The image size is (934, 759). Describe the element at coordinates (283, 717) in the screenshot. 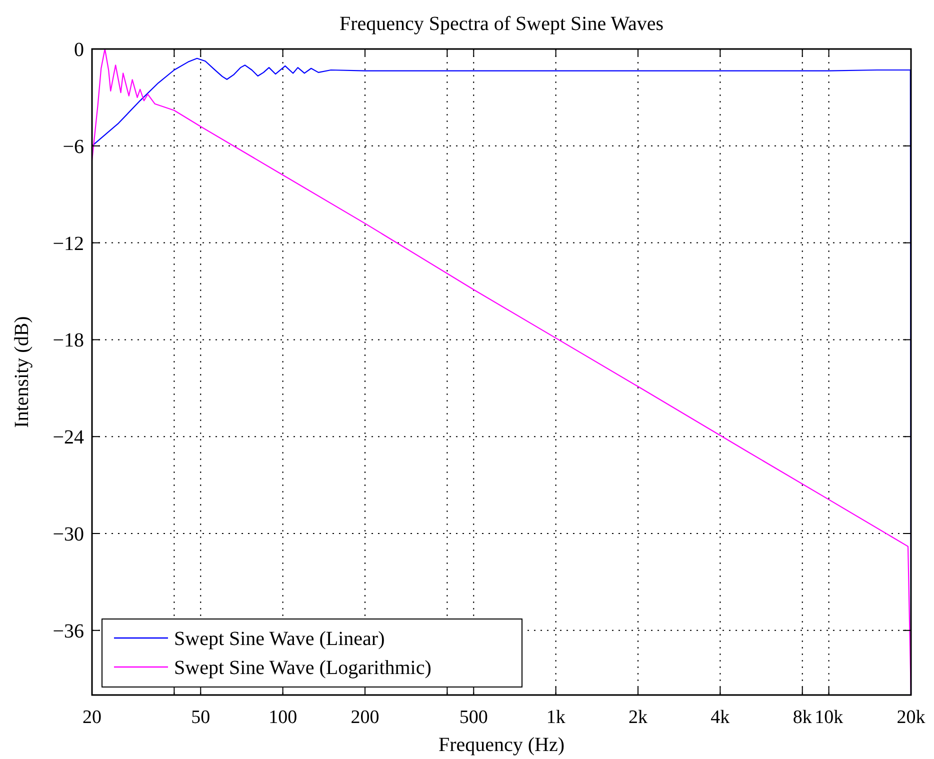

I see `x-tick-label: 100` at that location.